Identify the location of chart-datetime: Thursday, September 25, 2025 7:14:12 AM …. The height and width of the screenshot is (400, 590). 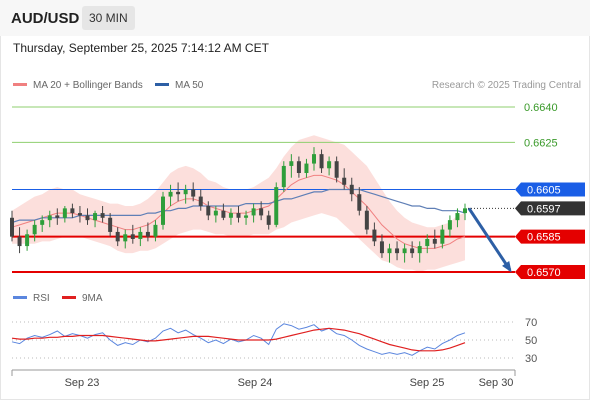
(141, 48).